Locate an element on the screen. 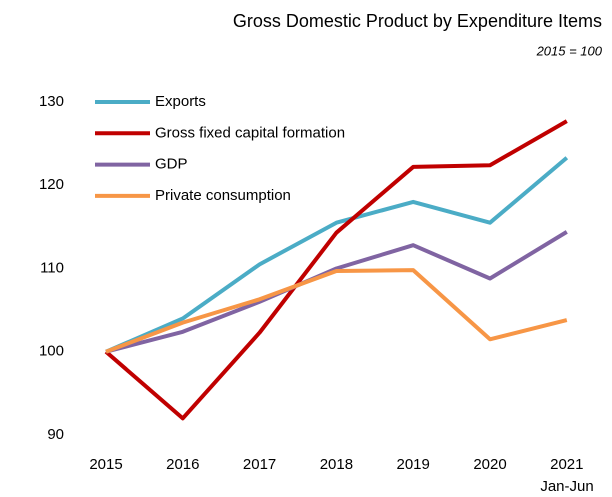 This screenshot has height=497, width=612. legend-label: GDP is located at coordinates (171, 164).